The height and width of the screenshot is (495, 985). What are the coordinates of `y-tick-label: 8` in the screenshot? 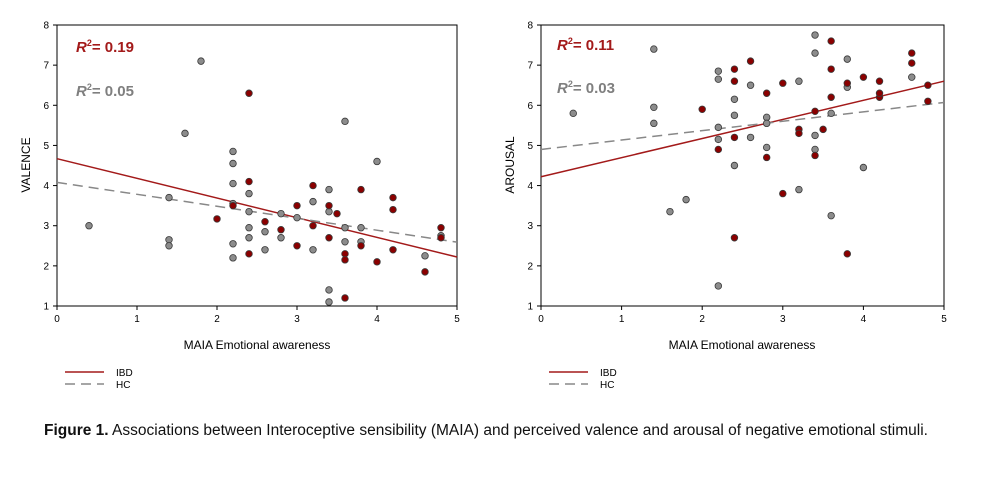 It's located at (530, 26).